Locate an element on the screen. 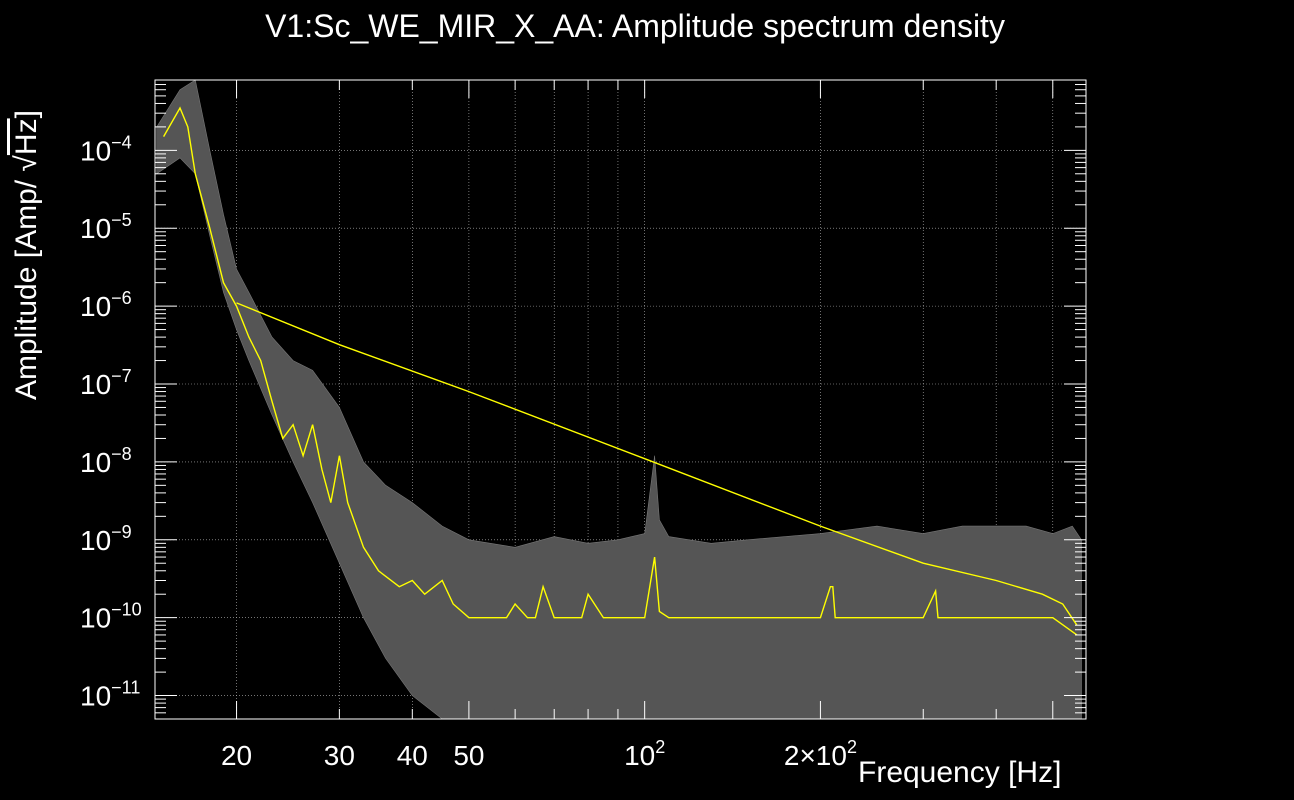 Image resolution: width=1294 pixels, height=800 pixels. x-tick-label: 2×10² is located at coordinates (820, 754).